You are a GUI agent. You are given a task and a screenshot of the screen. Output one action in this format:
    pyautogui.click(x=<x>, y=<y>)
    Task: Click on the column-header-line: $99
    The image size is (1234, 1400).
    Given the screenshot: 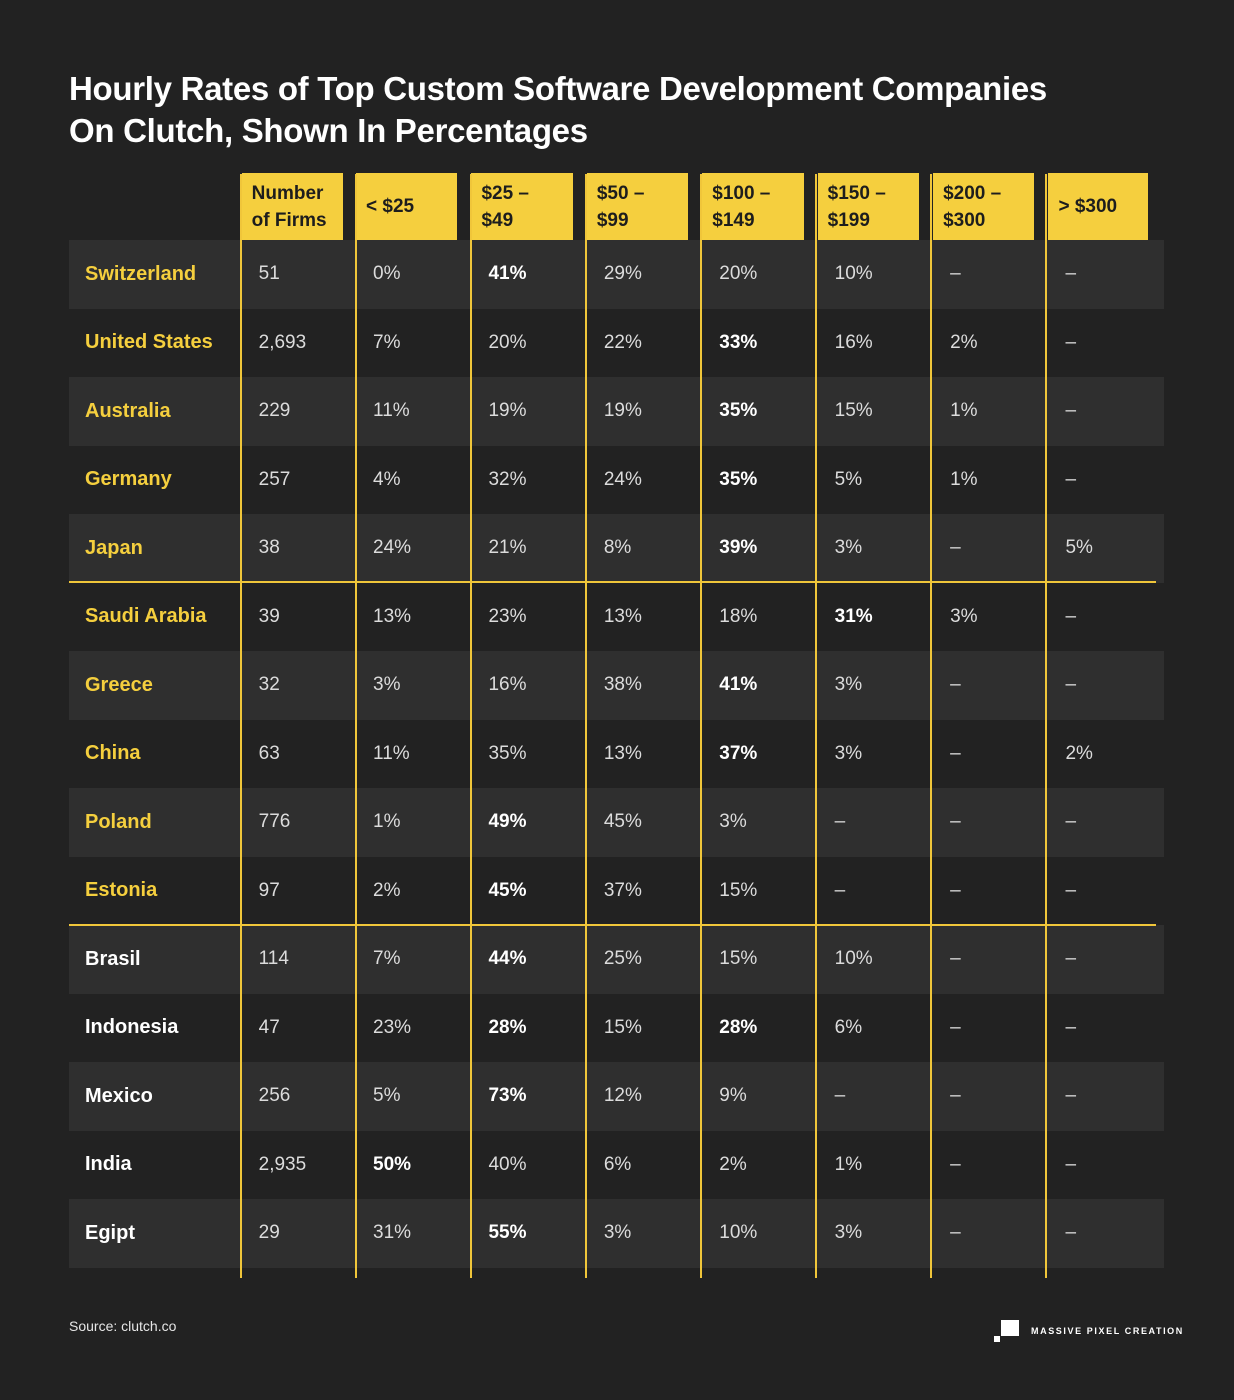 What is the action you would take?
    pyautogui.click(x=612, y=220)
    